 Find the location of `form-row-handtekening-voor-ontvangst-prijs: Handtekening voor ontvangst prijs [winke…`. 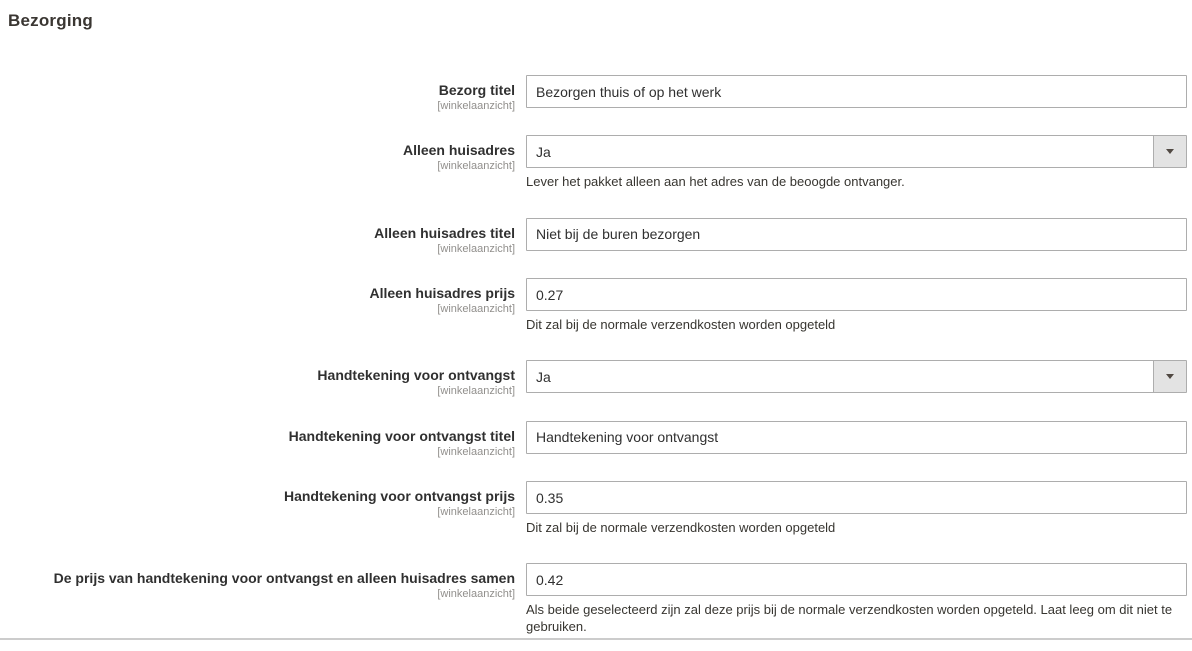

form-row-handtekening-voor-ontvangst-prijs: Handtekening voor ontvangst prijs [winke… is located at coordinates (593, 508).